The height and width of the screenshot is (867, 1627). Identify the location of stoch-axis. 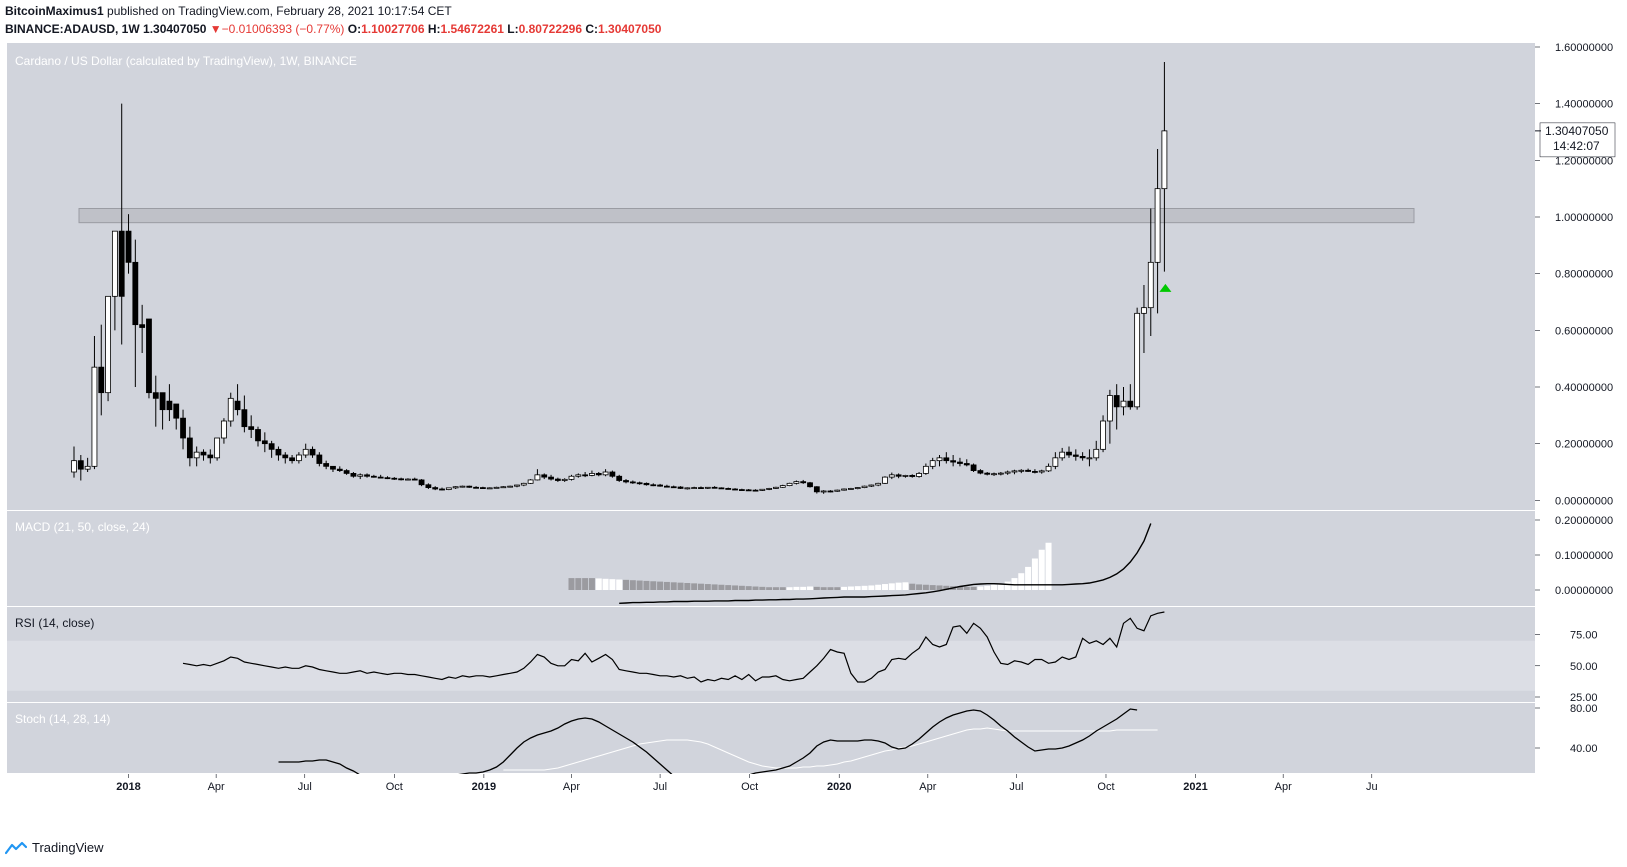
(1581, 738).